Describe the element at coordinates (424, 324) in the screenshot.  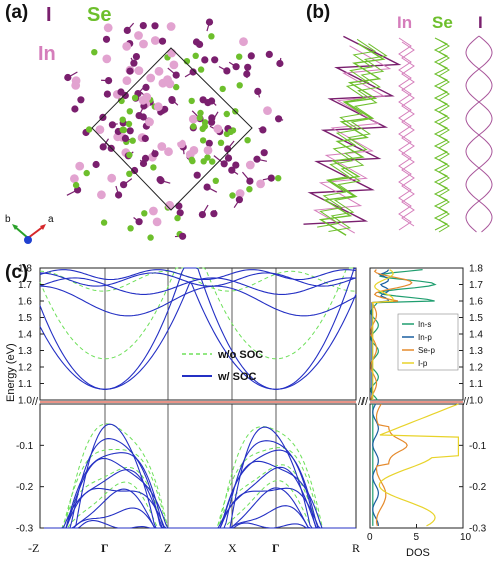
I see `dos-legend-in-s: In-s` at that location.